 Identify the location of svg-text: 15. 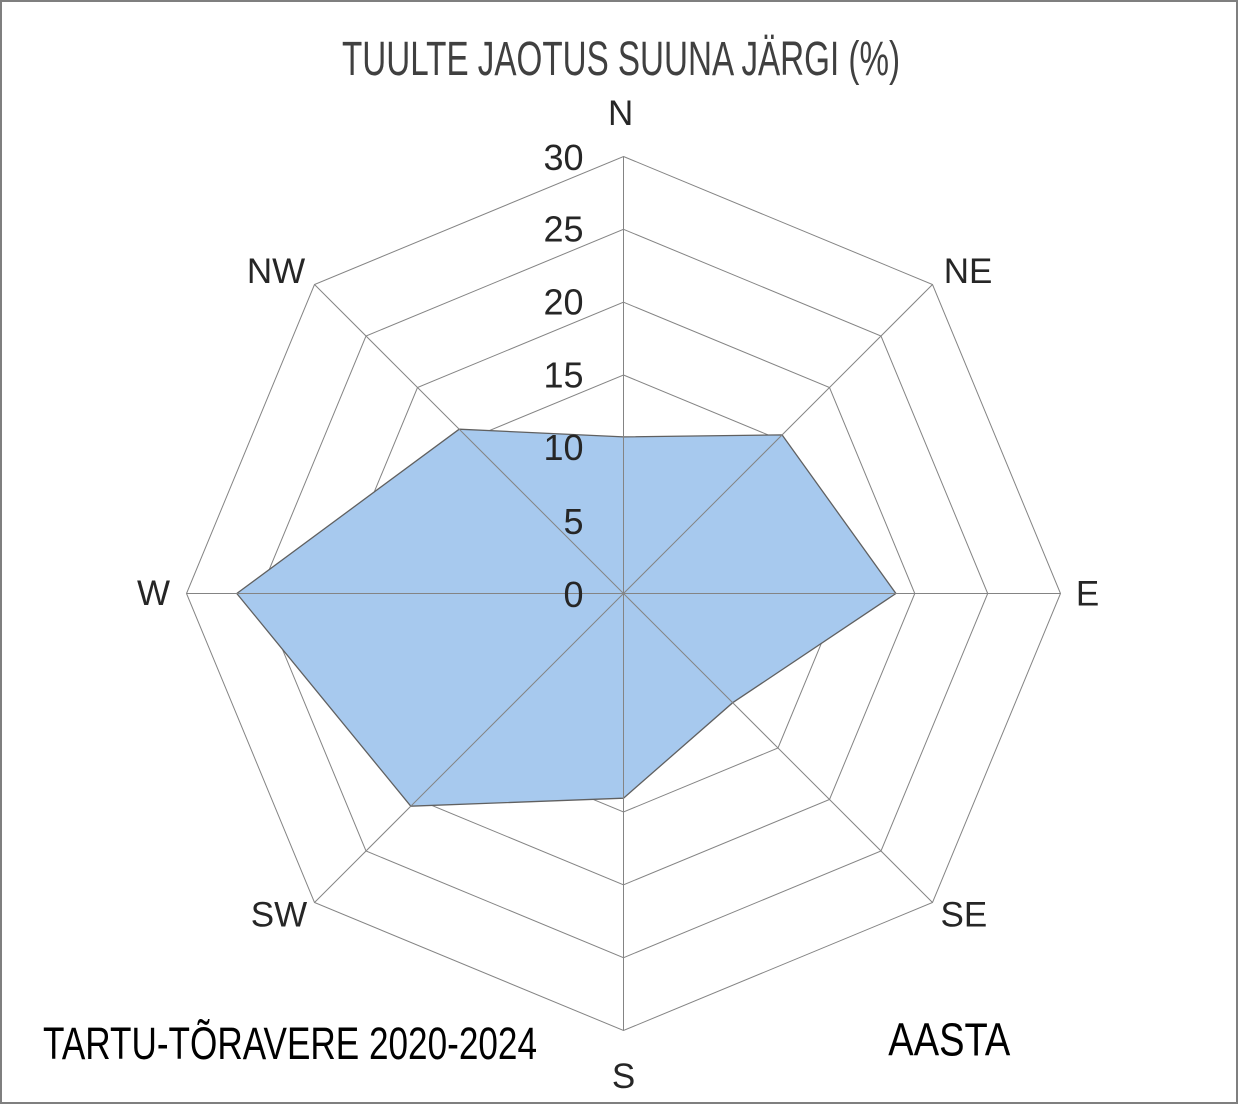
(563, 374).